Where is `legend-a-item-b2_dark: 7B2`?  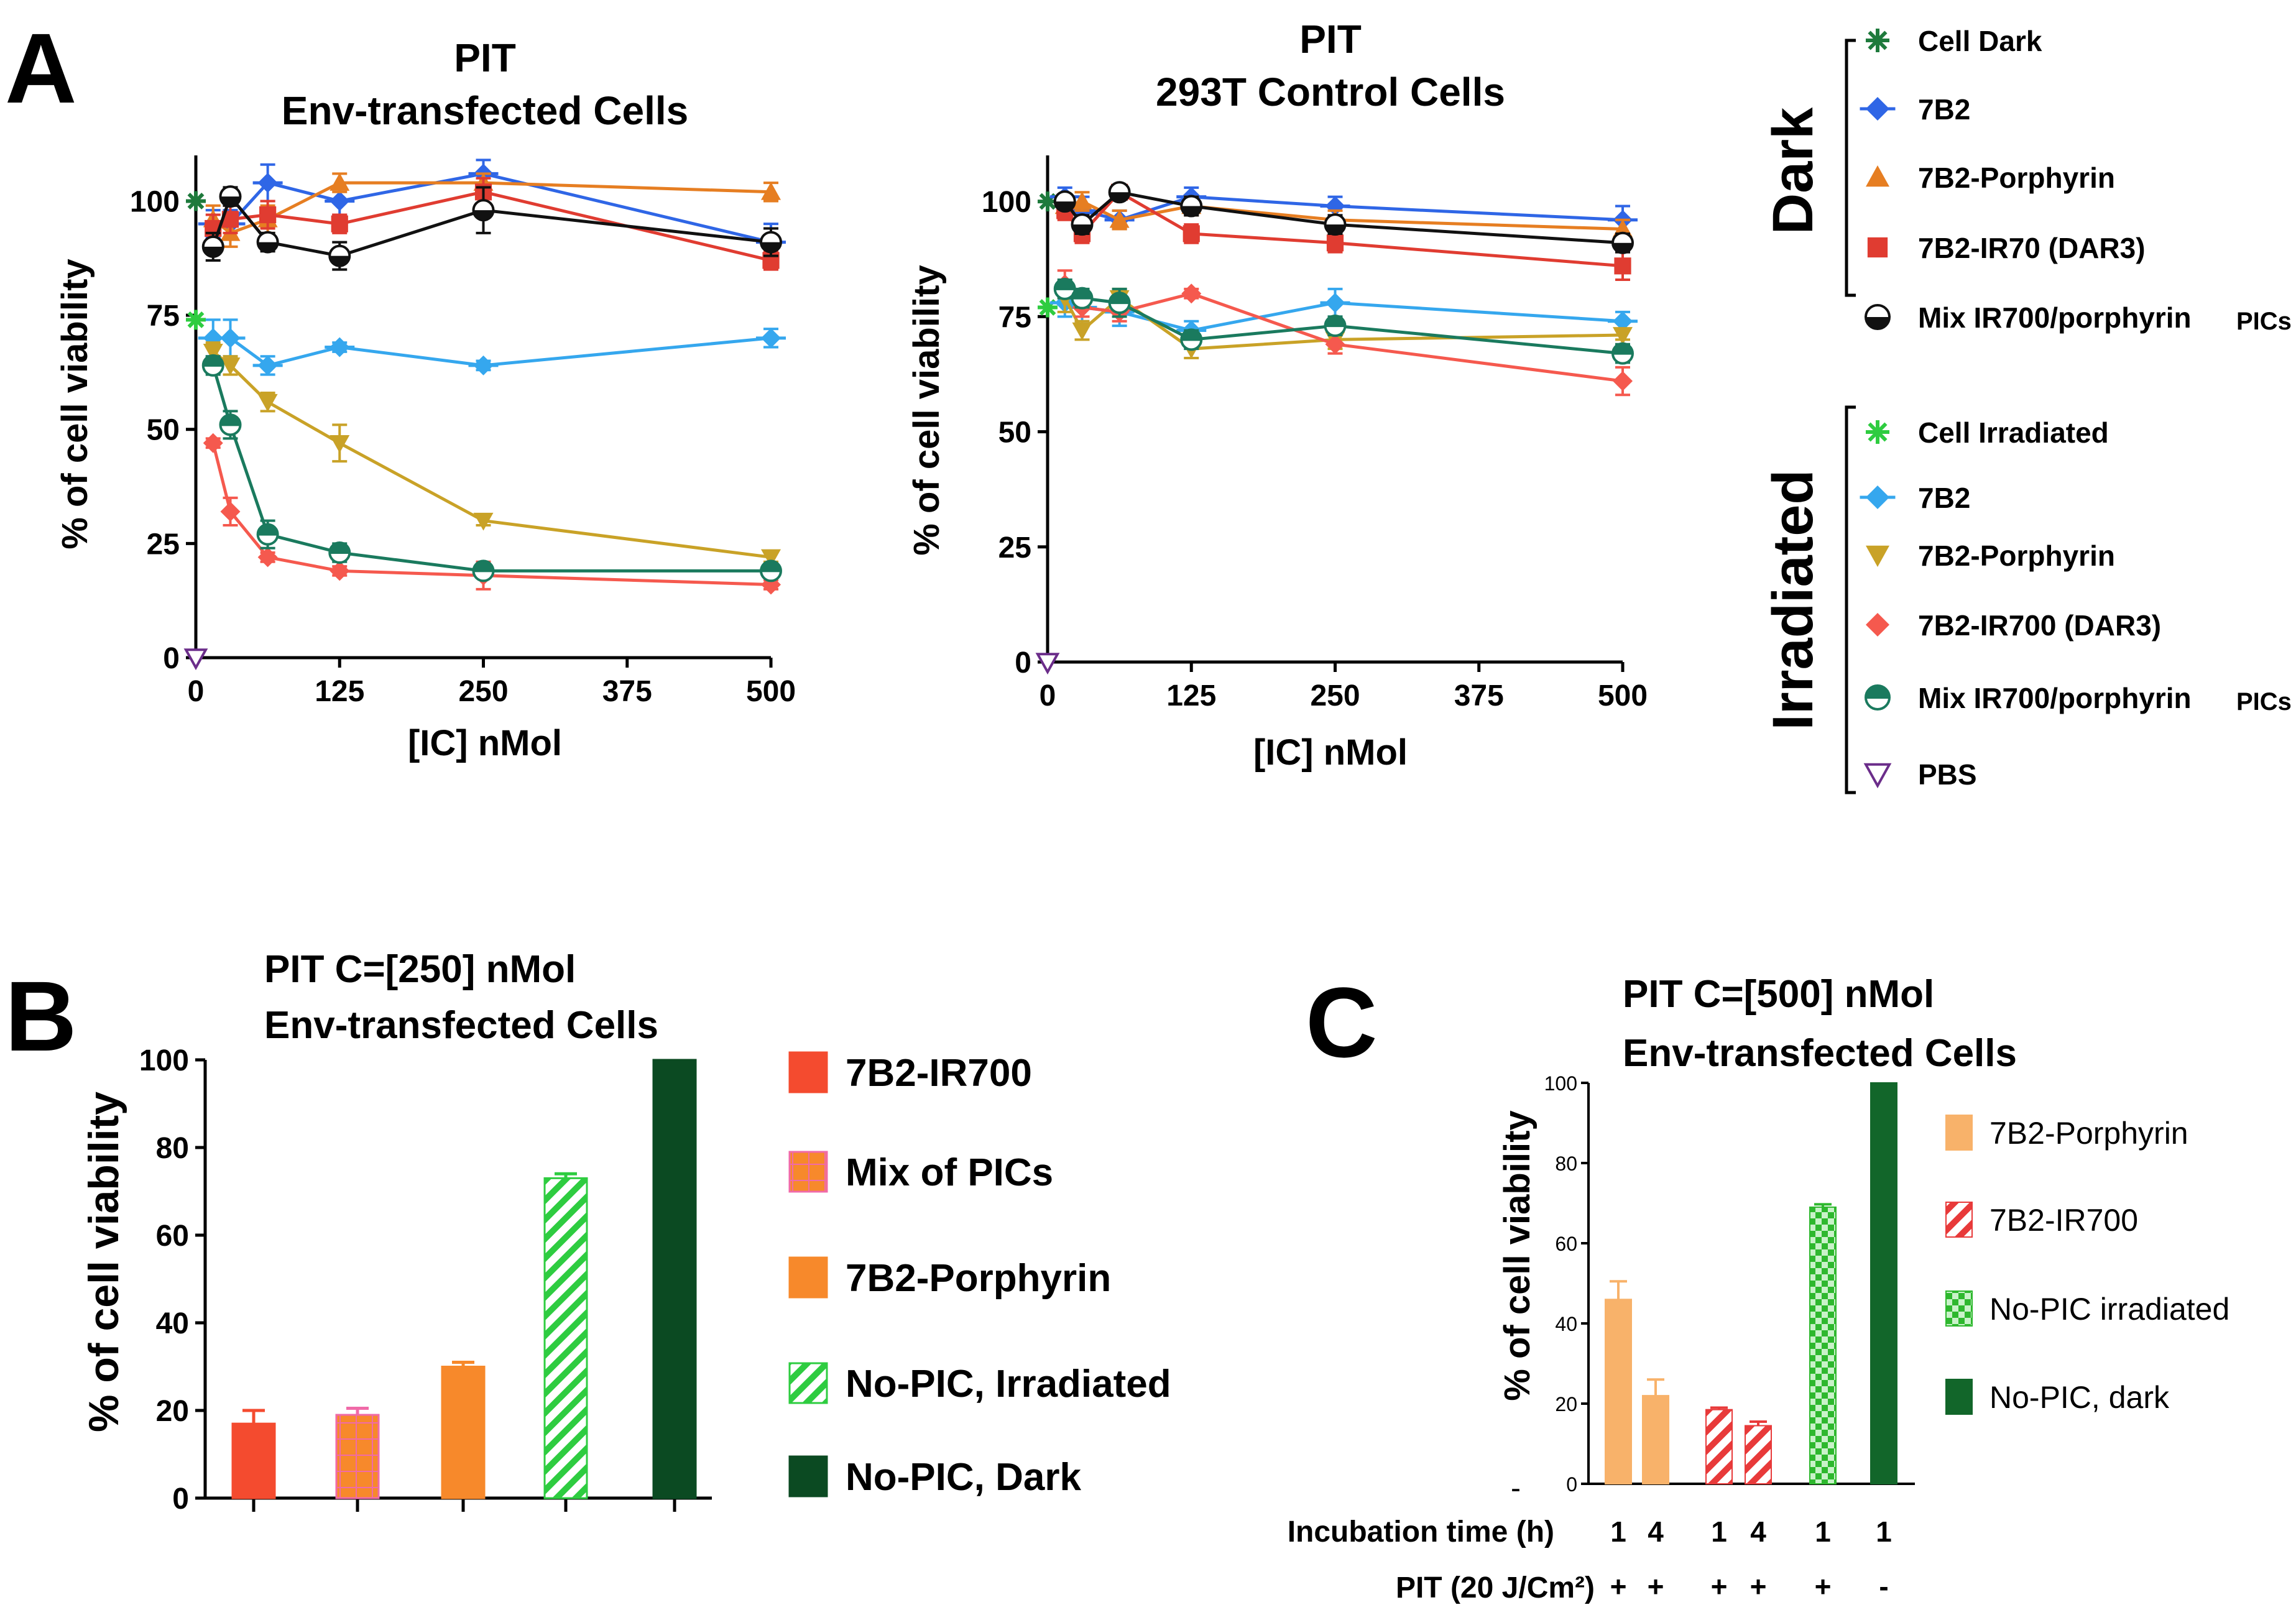
legend-a-item-b2_dark: 7B2 is located at coordinates (1915, 109).